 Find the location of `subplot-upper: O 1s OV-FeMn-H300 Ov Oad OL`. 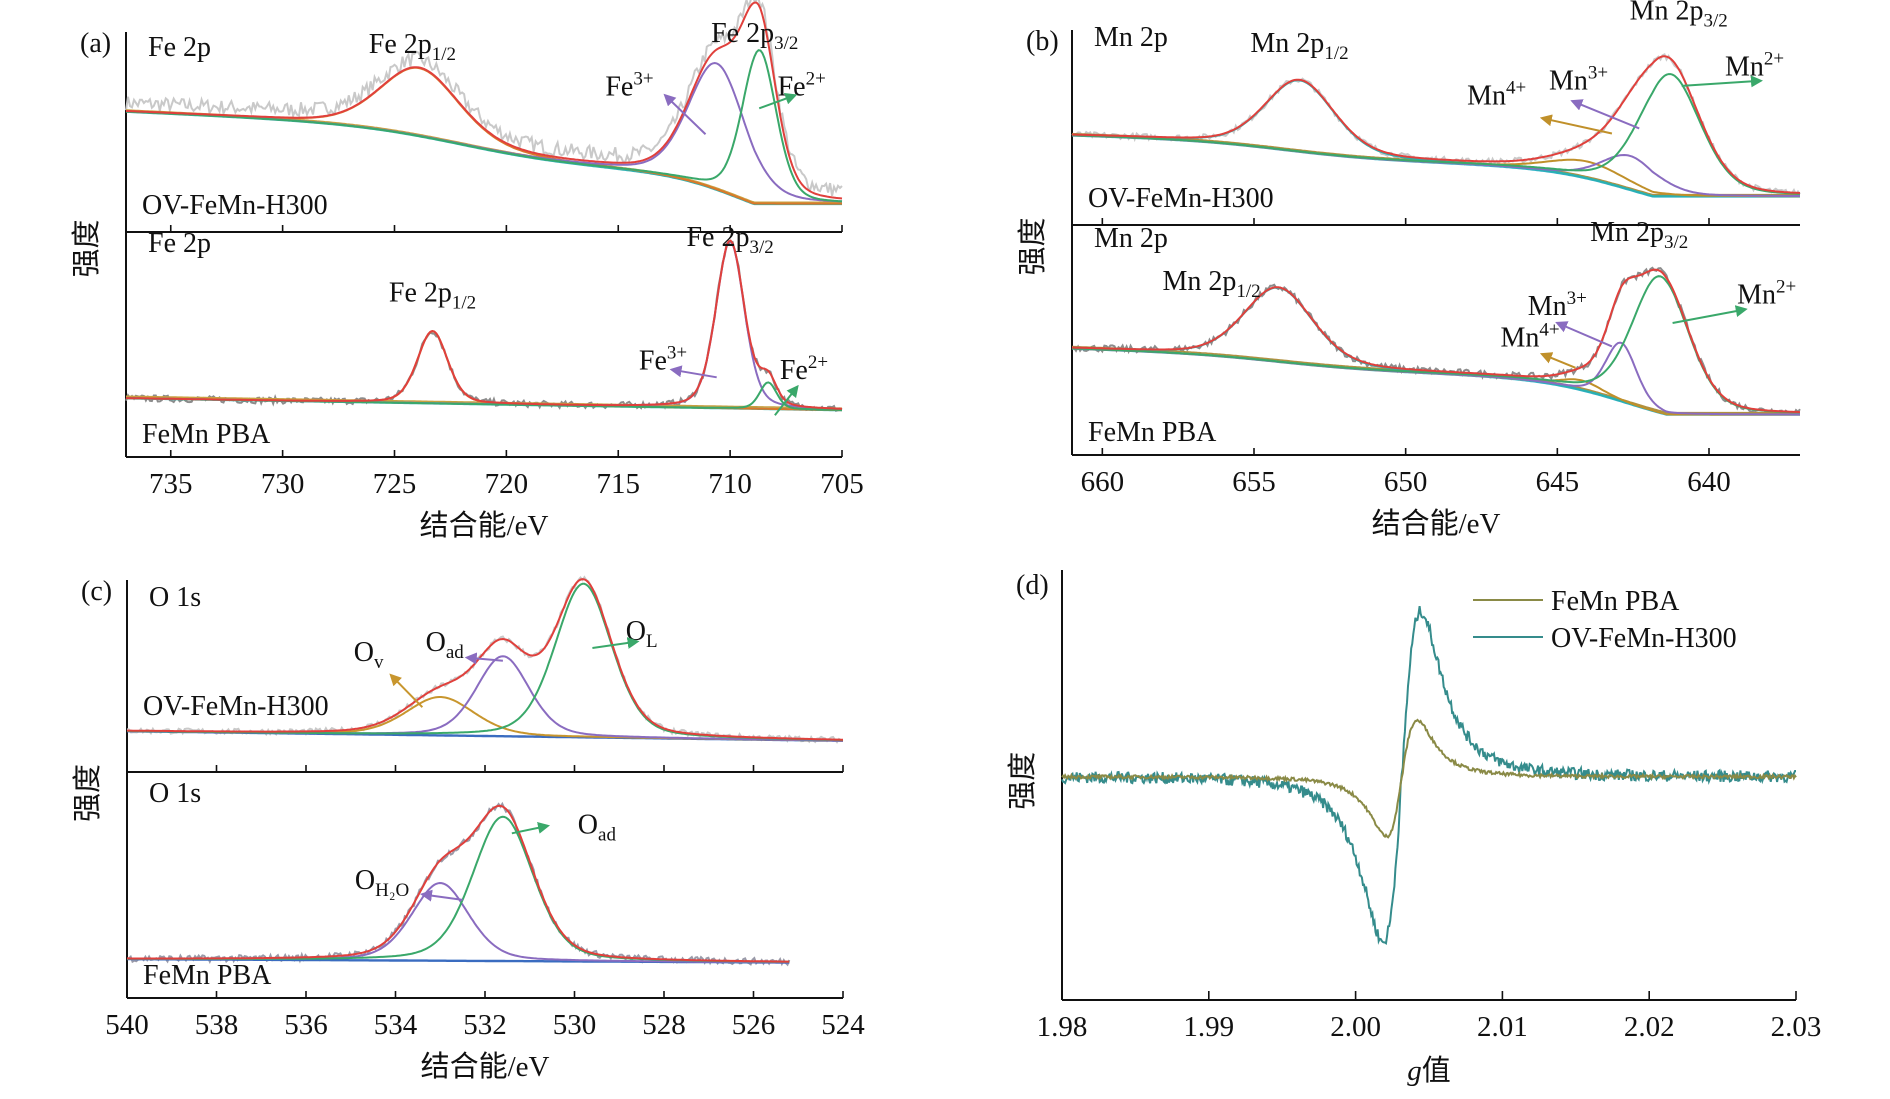

subplot-upper: O 1s OV-FeMn-H300 Ov Oad OL is located at coordinates (485, 659).